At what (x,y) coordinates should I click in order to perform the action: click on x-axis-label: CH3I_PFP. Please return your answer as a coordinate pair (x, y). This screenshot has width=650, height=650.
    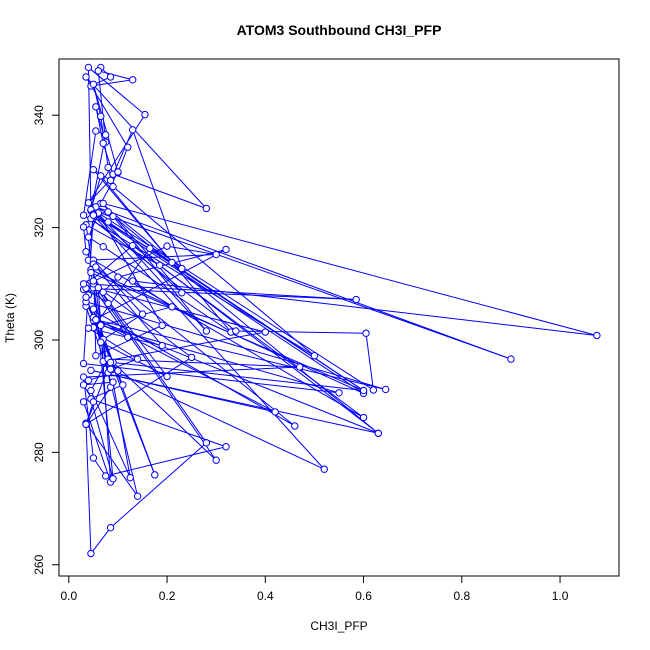
    Looking at the image, I should click on (338, 626).